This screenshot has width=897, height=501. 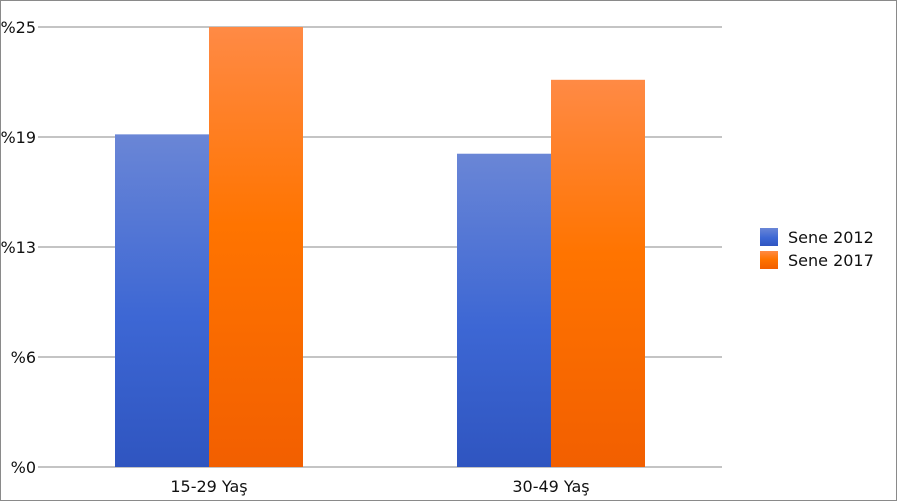 What do you see at coordinates (18, 137) in the screenshot?
I see `y-tick-label: %19` at bounding box center [18, 137].